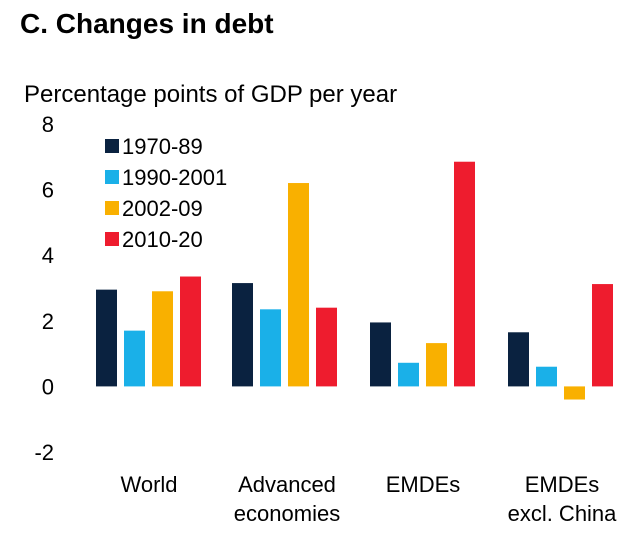 Image resolution: width=642 pixels, height=534 pixels. I want to click on legend-label: 1970-89, so click(162, 146).